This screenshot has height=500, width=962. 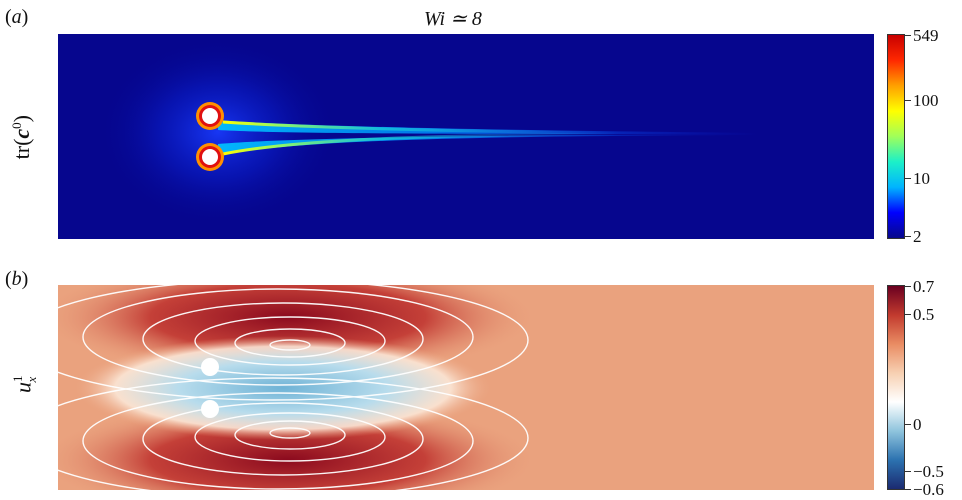 I want to click on wake-upper, so click(x=488, y=127).